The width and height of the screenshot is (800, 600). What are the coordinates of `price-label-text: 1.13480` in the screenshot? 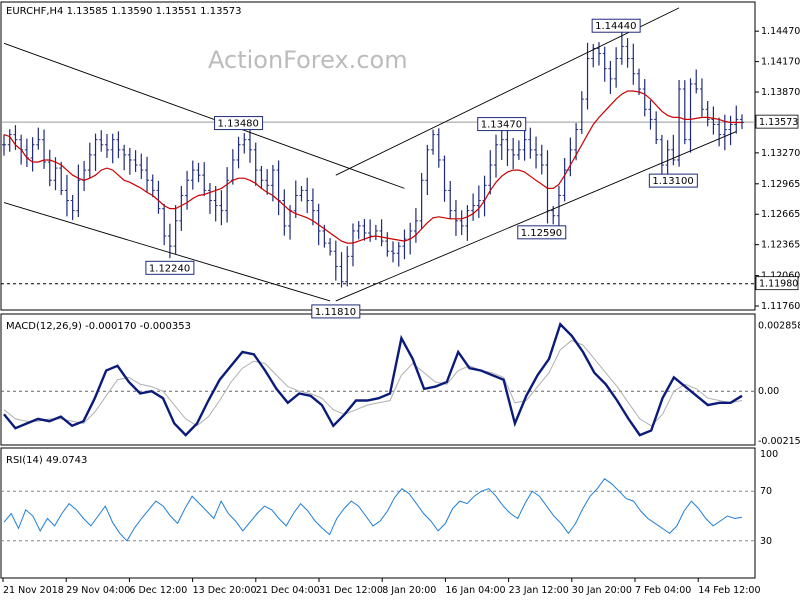 It's located at (238, 124).